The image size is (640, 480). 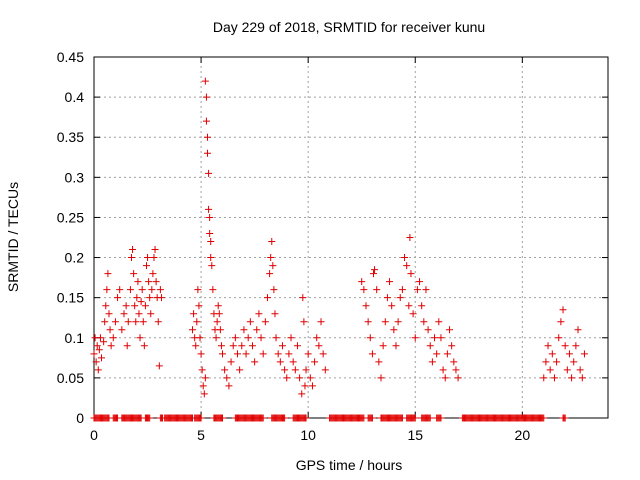 What do you see at coordinates (75, 97) in the screenshot?
I see `y-tick-label: 0.4` at bounding box center [75, 97].